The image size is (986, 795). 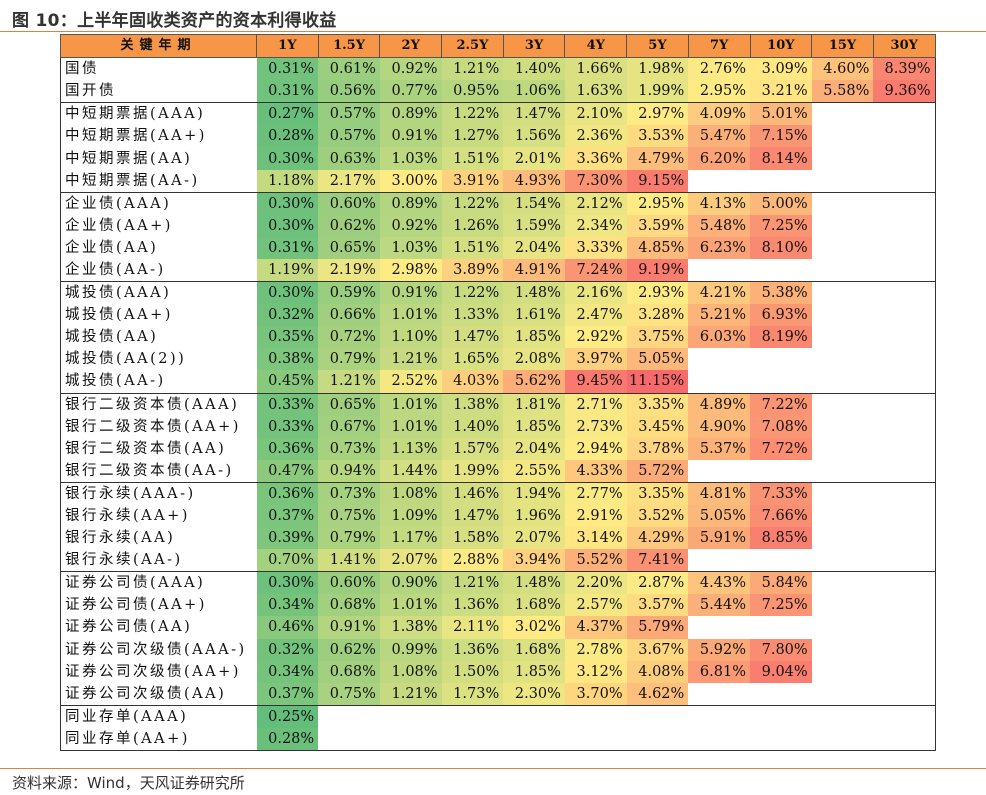 What do you see at coordinates (534, 605) in the screenshot?
I see `value-cell: 1.68%` at bounding box center [534, 605].